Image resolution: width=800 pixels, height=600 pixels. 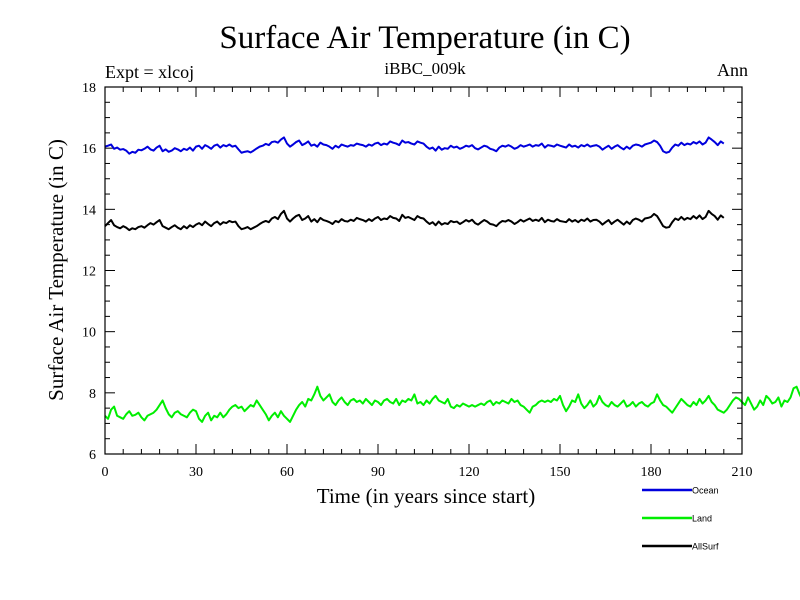 What do you see at coordinates (651, 472) in the screenshot?
I see `x-tick-label: 180` at bounding box center [651, 472].